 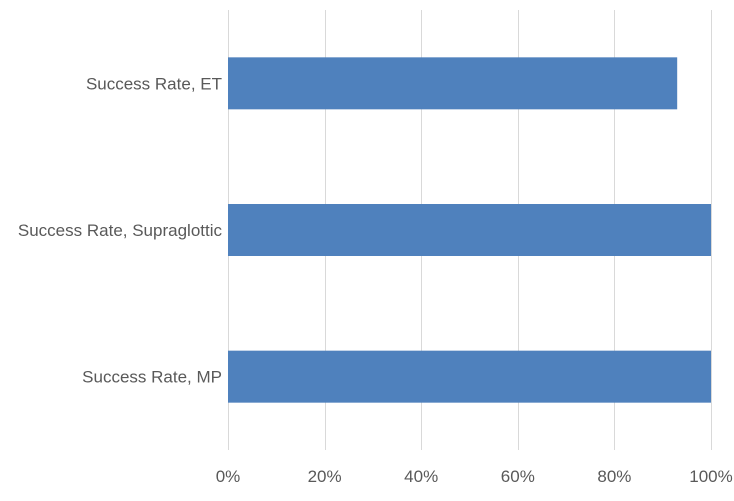 I want to click on x-tick-label: 40%, so click(x=421, y=476).